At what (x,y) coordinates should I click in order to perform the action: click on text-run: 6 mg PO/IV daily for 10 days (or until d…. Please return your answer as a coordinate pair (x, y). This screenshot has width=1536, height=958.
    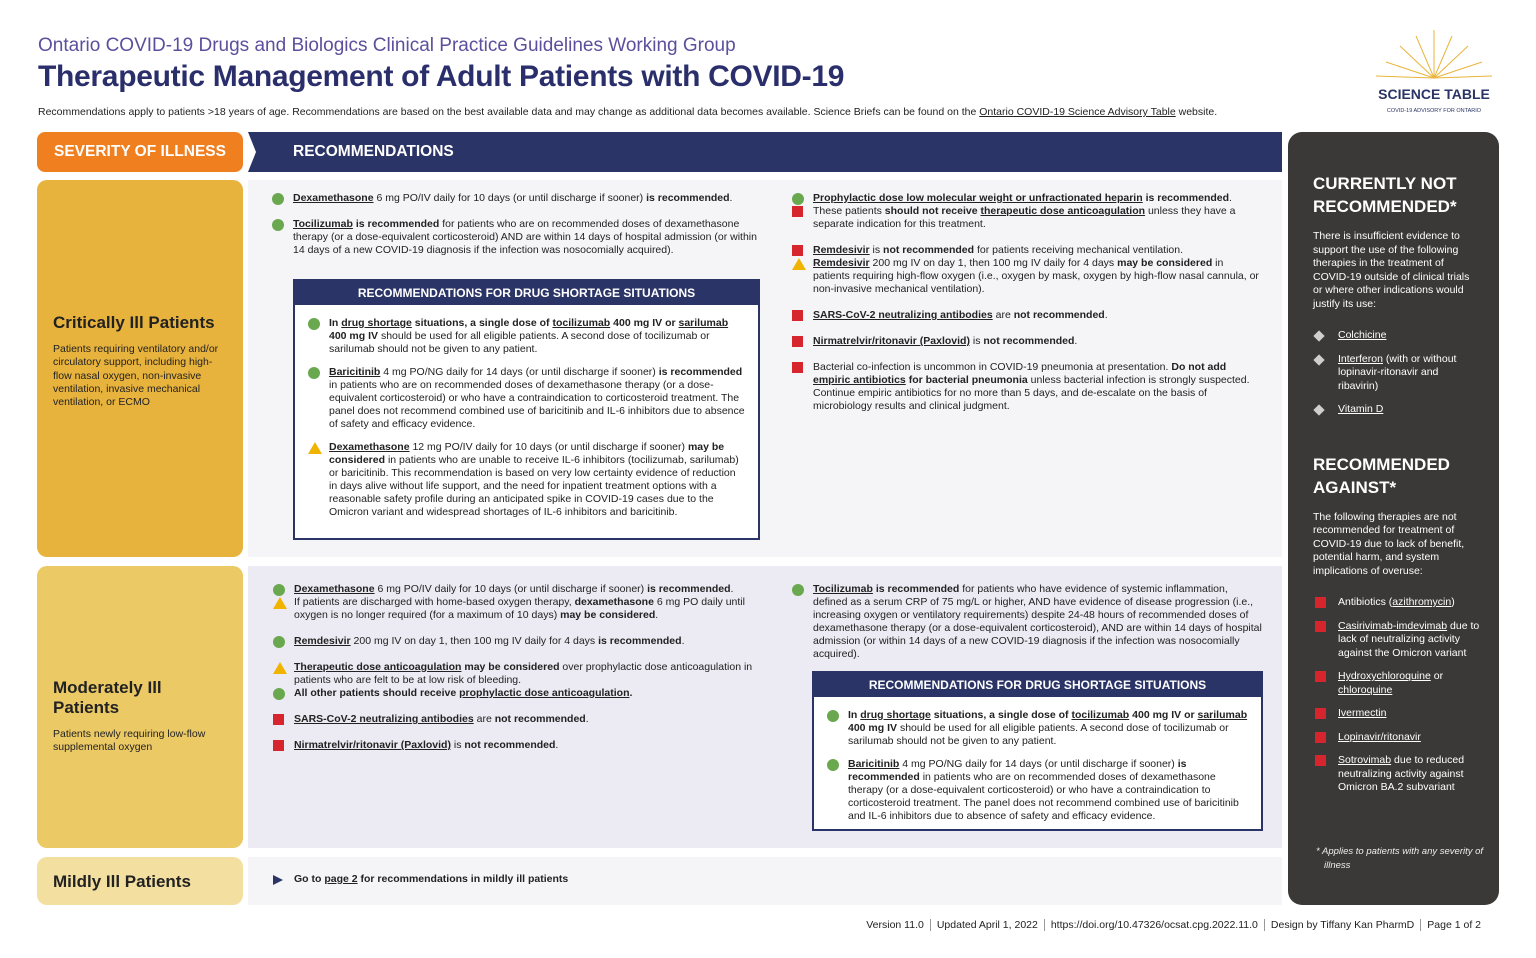
    Looking at the image, I should click on (511, 589).